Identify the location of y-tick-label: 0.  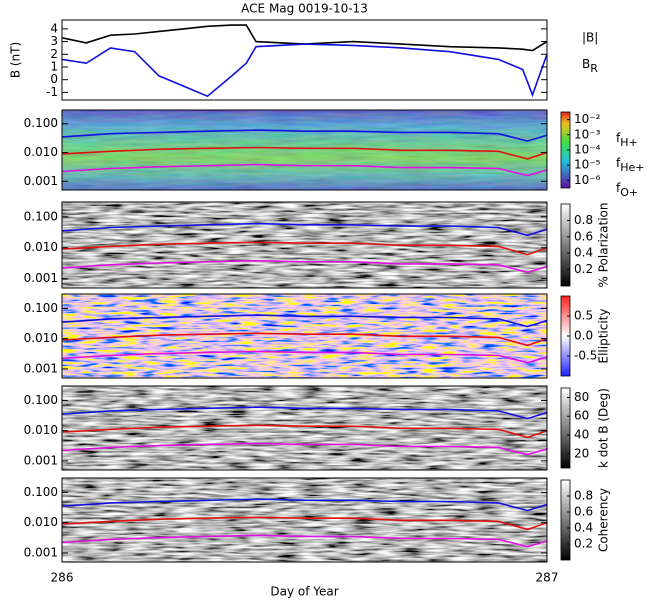
(54, 79).